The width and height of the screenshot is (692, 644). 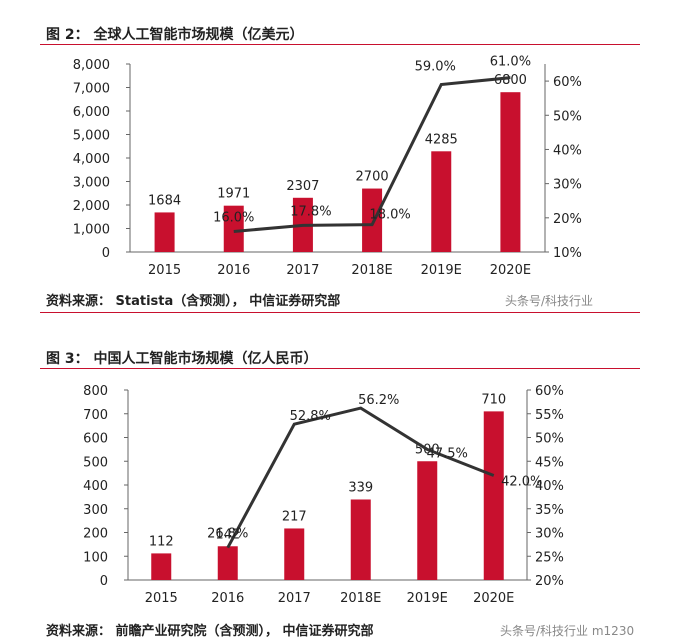 What do you see at coordinates (91, 230) in the screenshot?
I see `y-tick-label-left: 1,000` at bounding box center [91, 230].